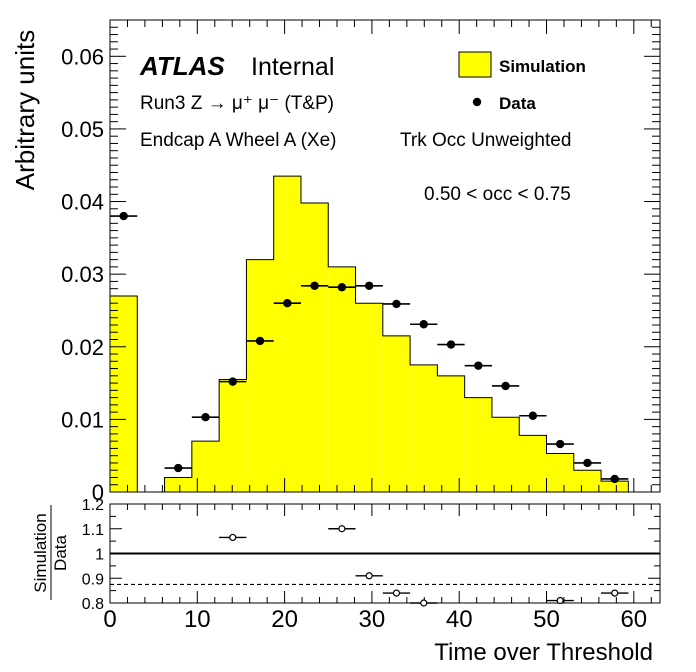 The width and height of the screenshot is (696, 672). Describe the element at coordinates (82, 419) in the screenshot. I see `main-y-tick-label: 0.01` at that location.